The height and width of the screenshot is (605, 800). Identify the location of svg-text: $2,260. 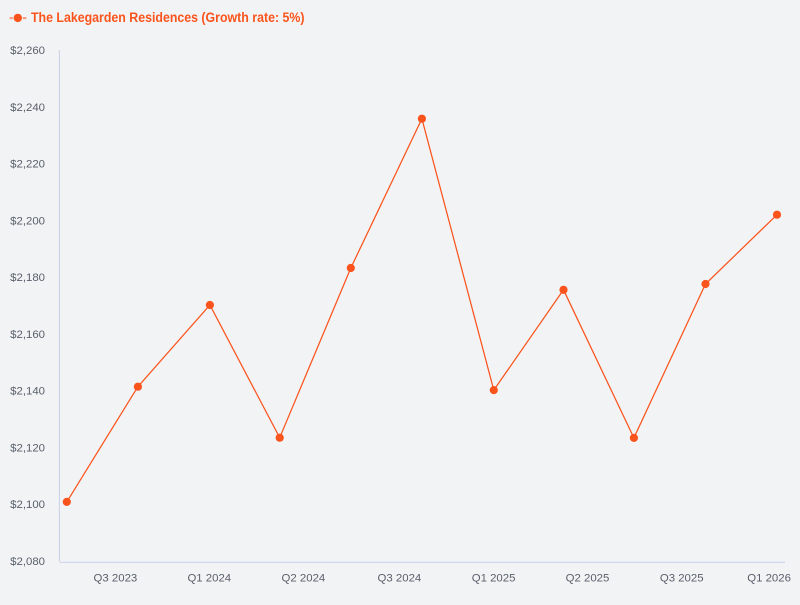
(27, 51).